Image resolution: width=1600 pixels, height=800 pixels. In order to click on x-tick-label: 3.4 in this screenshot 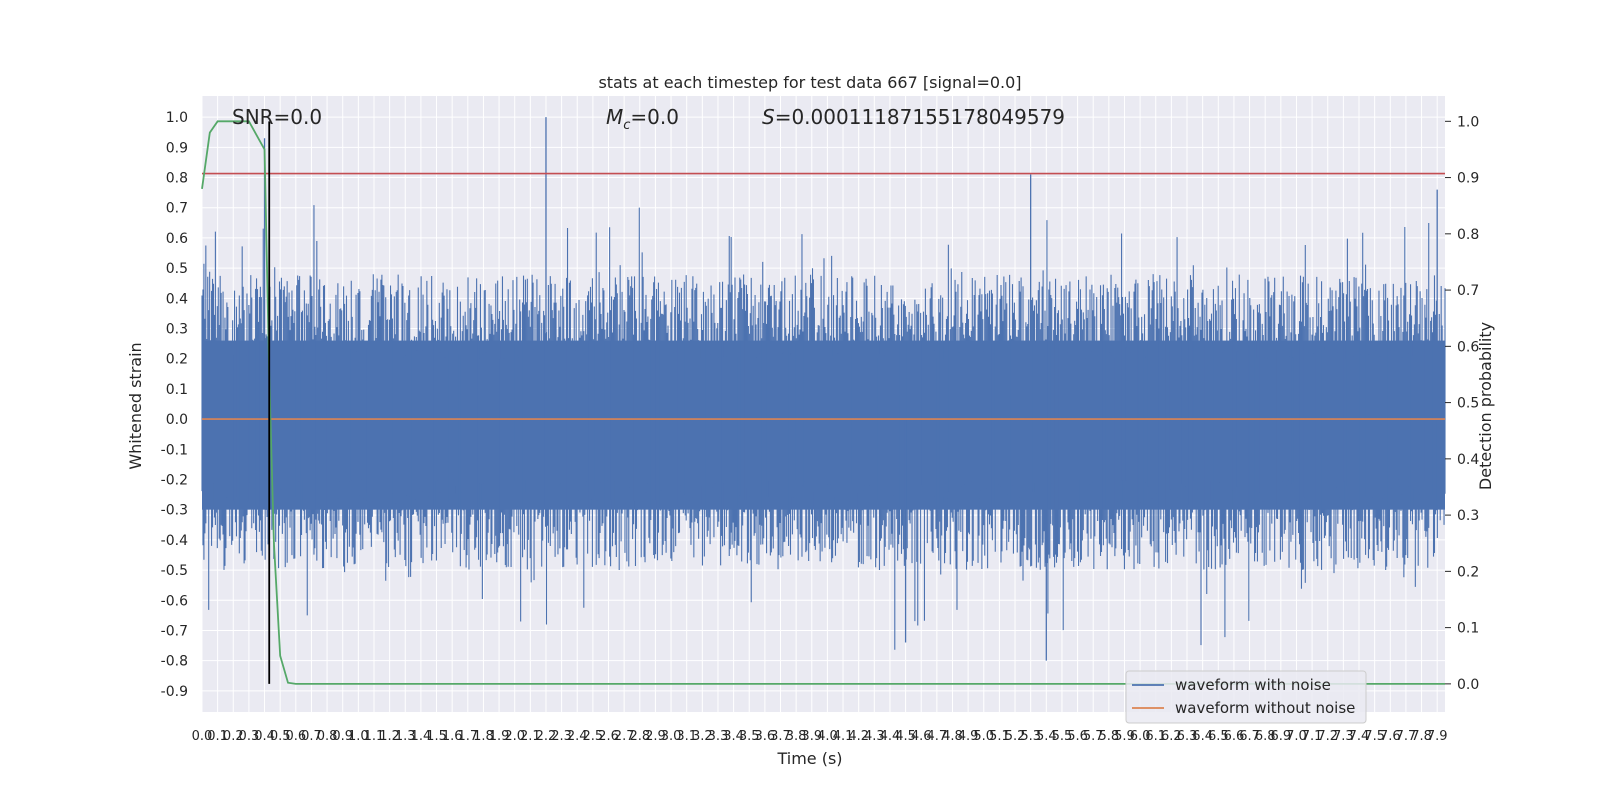, I will do `click(733, 736)`.